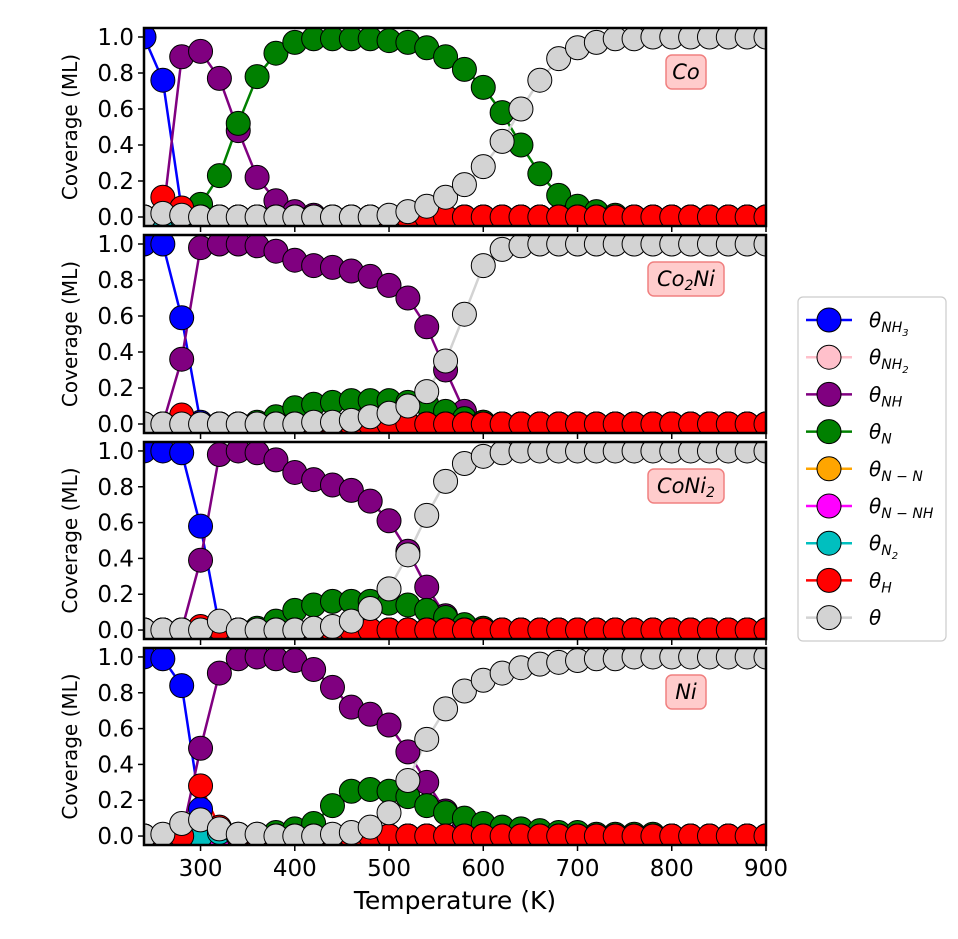 This screenshot has width=958, height=939. I want to click on legend-subsubscript: 3, so click(905, 333).